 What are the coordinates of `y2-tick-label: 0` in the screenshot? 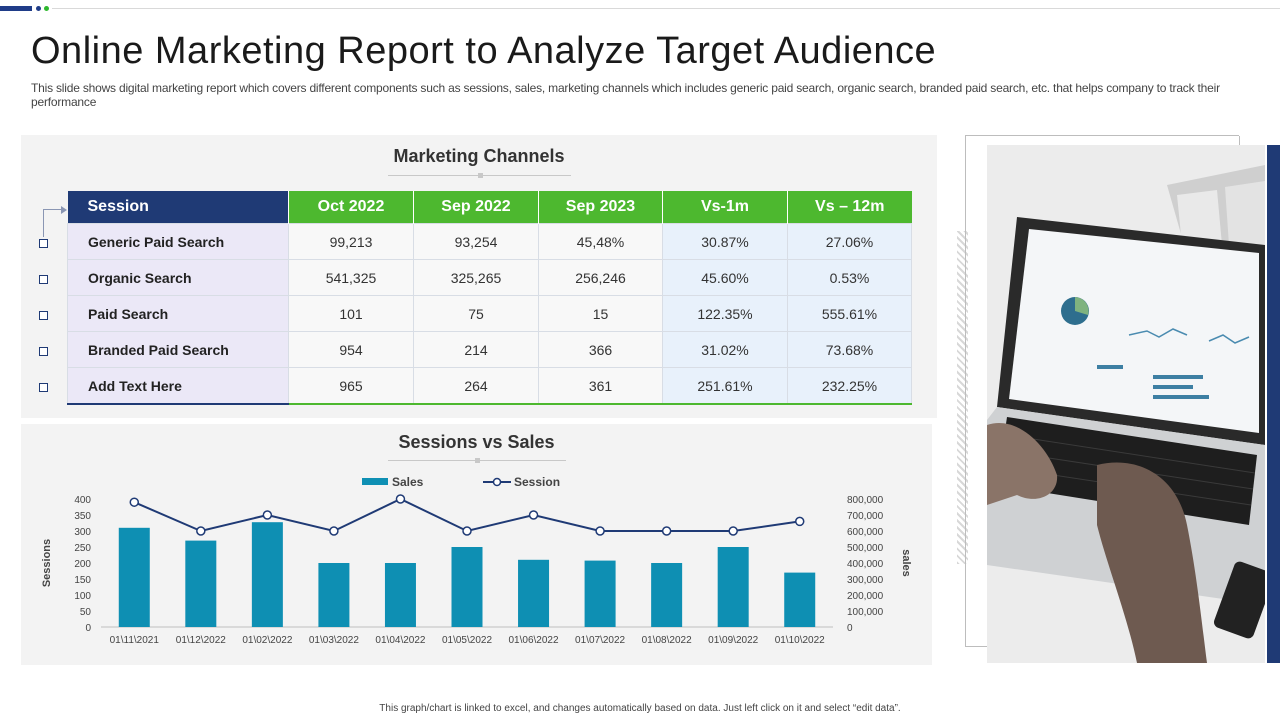 It's located at (850, 628).